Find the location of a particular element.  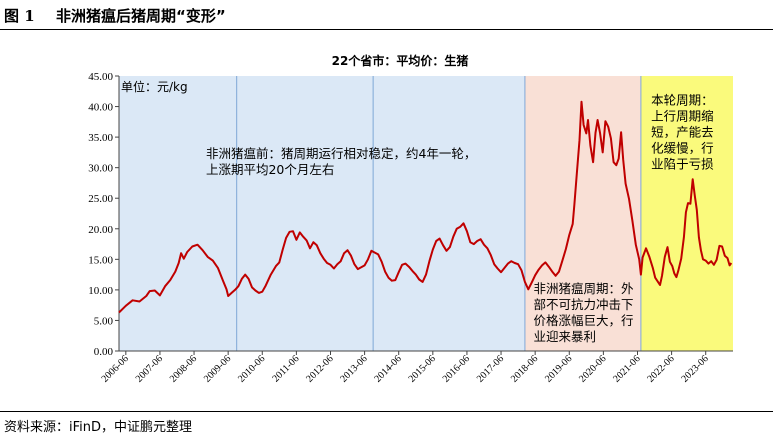

x-tick-label: 2009-06 is located at coordinates (217, 368).